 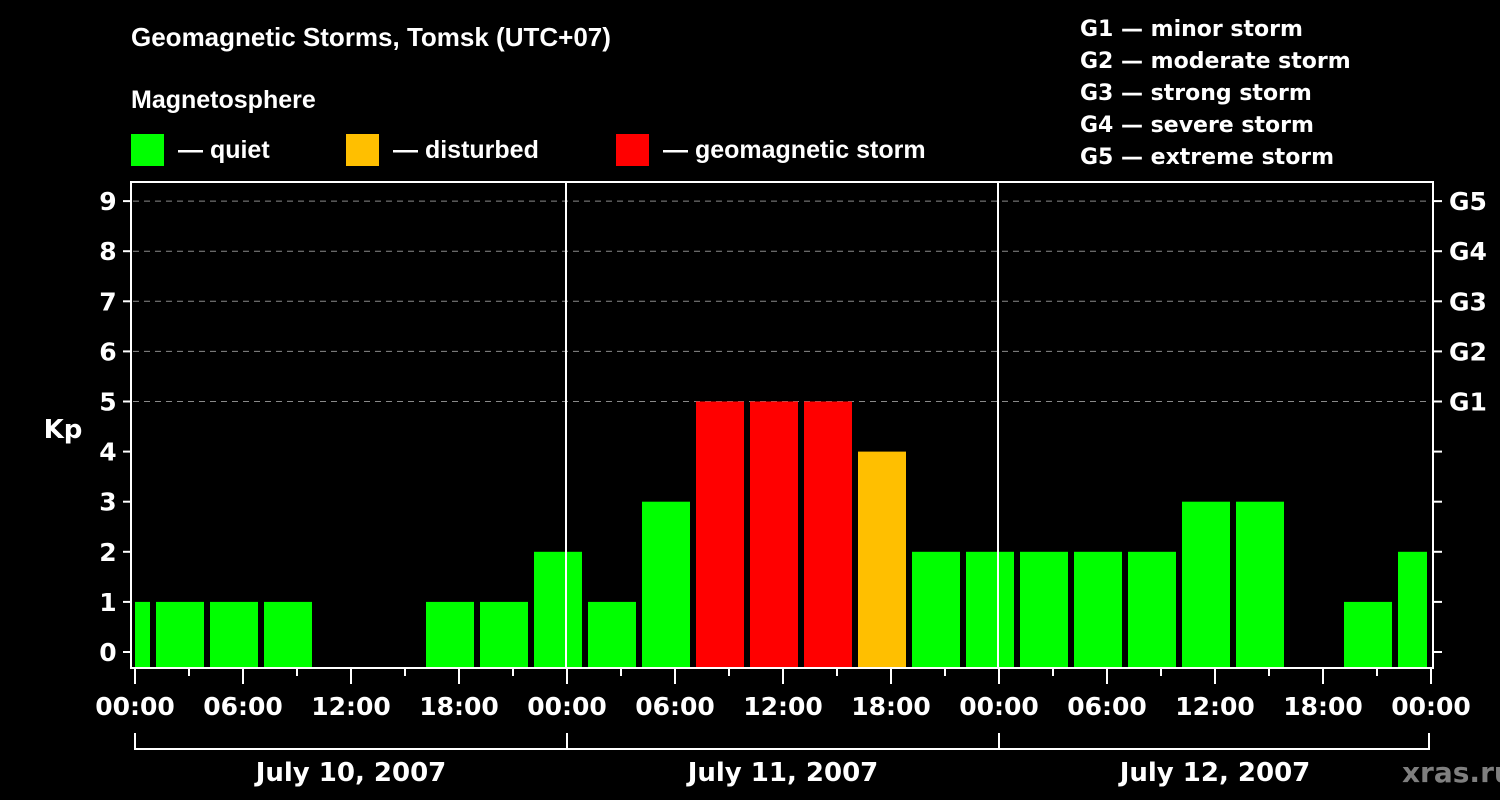 I want to click on scale-item-g4: G4 — severe storm, so click(x=1197, y=125).